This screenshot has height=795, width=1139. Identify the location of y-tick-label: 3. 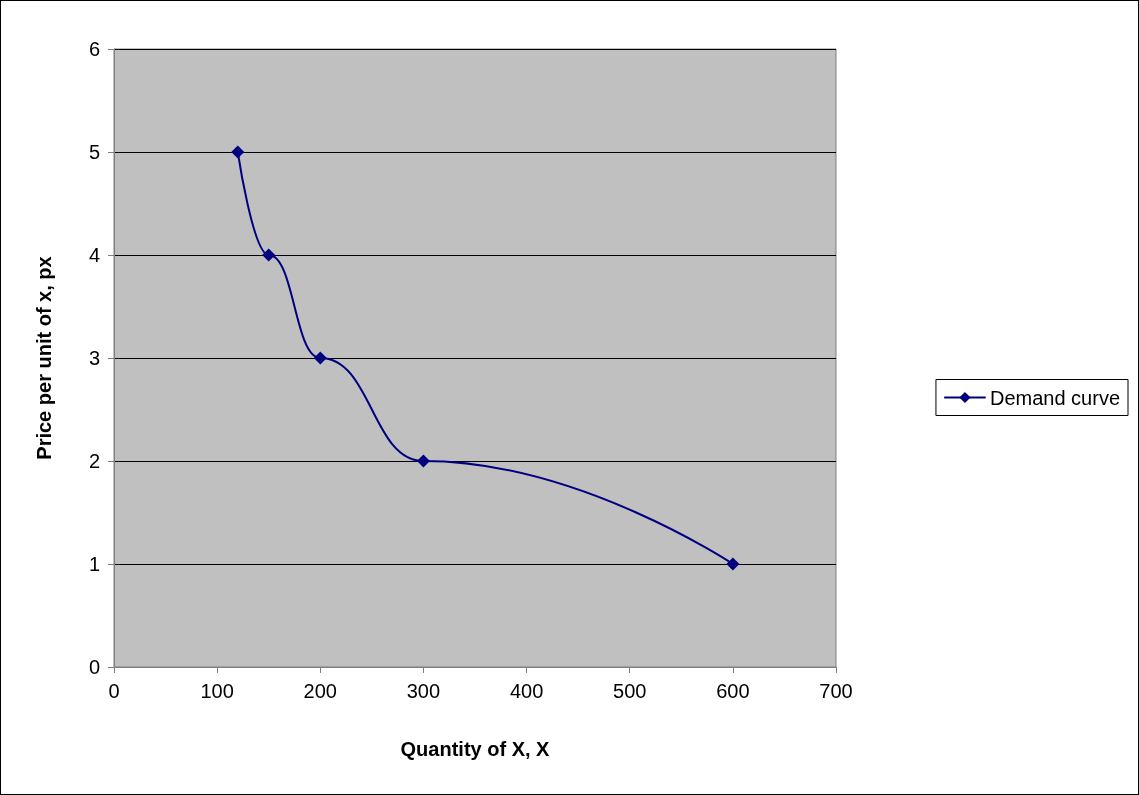
(94, 358).